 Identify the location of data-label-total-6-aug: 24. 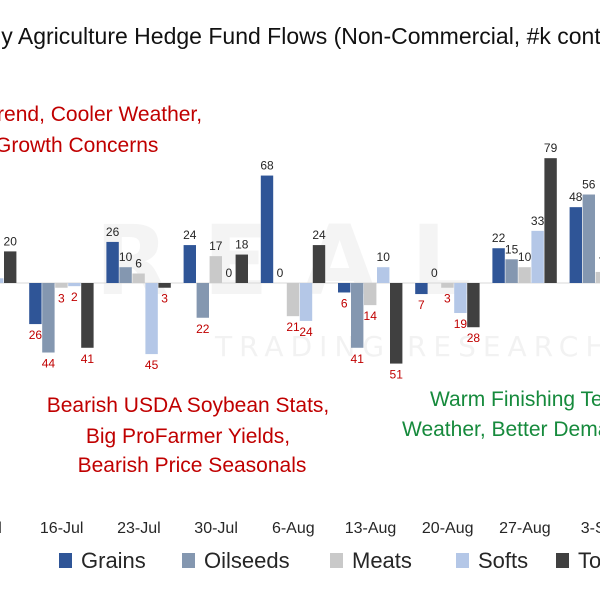
(319, 235).